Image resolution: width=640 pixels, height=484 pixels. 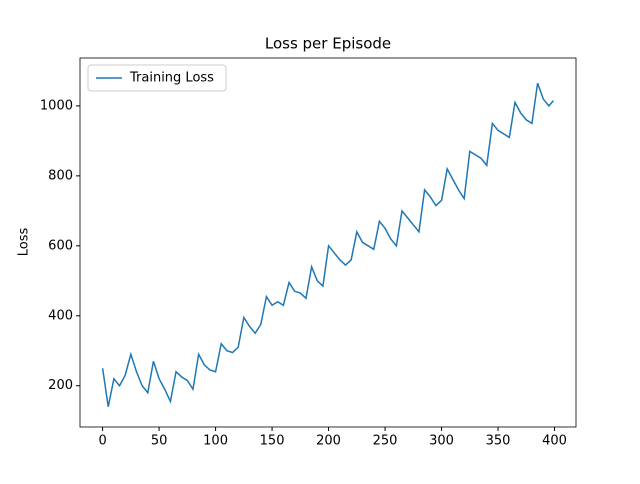 I want to click on x-tick-label: 200, so click(x=328, y=441).